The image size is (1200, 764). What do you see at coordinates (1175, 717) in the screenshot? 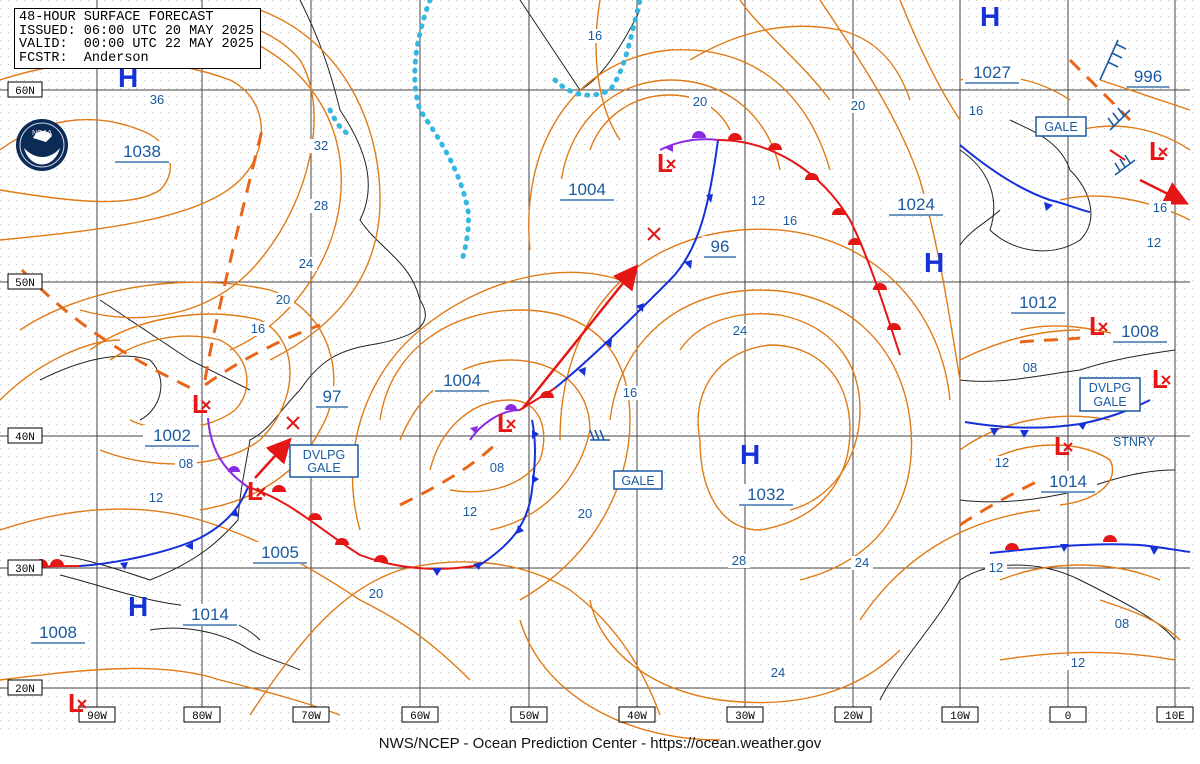
I see `longitude-label: 10E` at bounding box center [1175, 717].